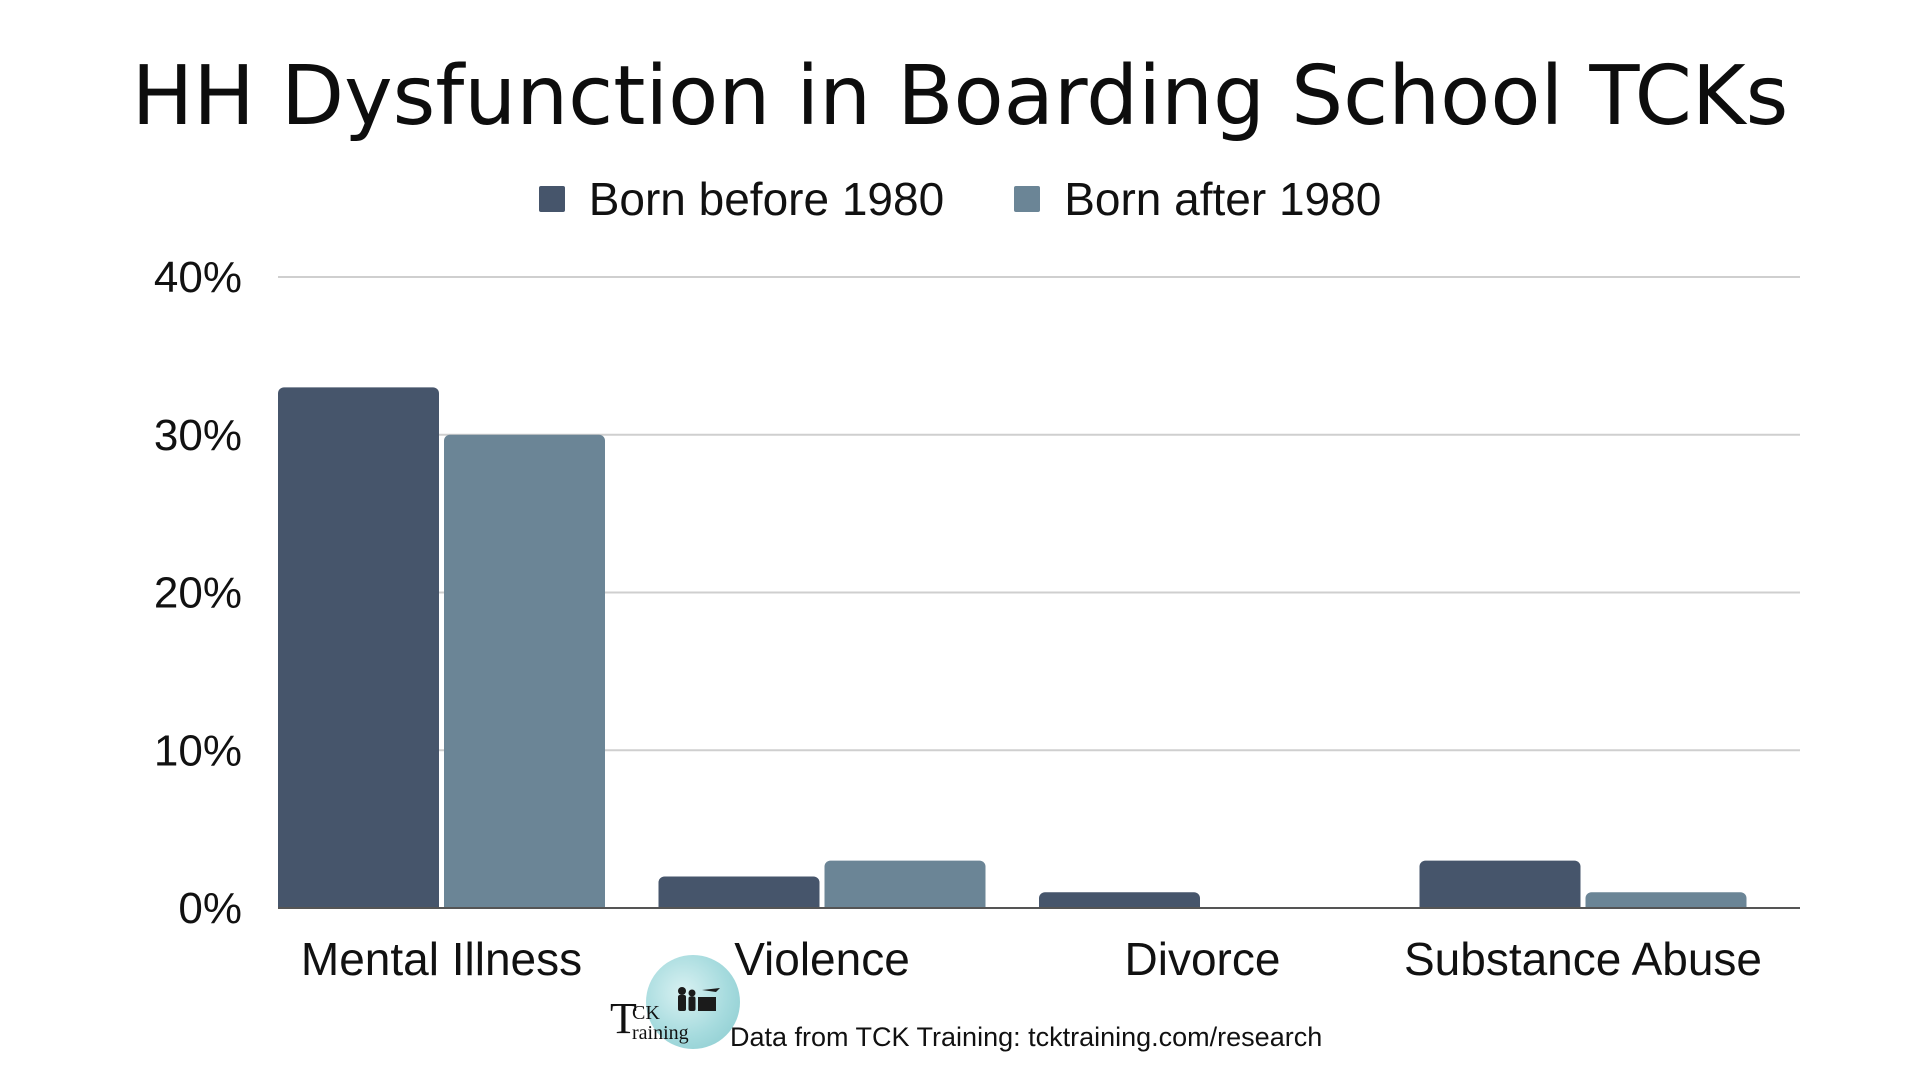  I want to click on tck-training-logo: T CK raining, so click(675, 1010).